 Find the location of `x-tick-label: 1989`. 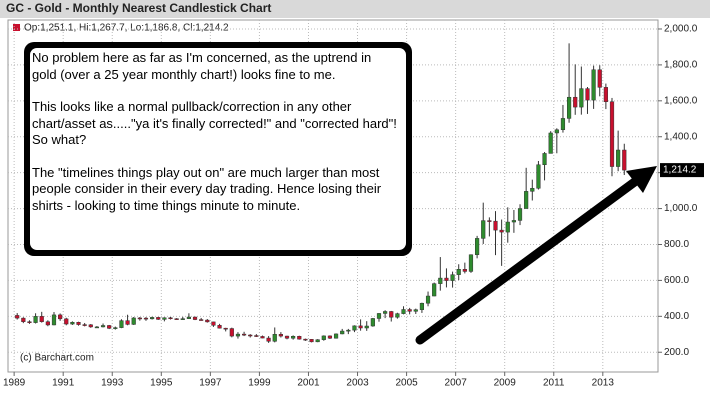

x-tick-label: 1989 is located at coordinates (14, 383).